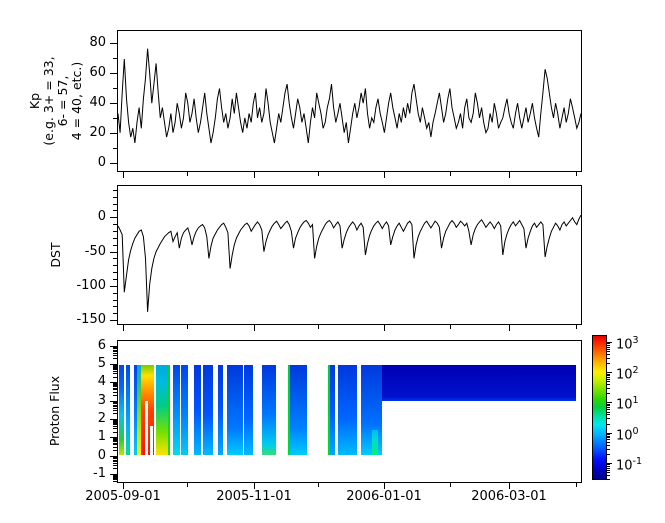  Describe the element at coordinates (101, 418) in the screenshot. I see `y-tick-label: 2` at that location.